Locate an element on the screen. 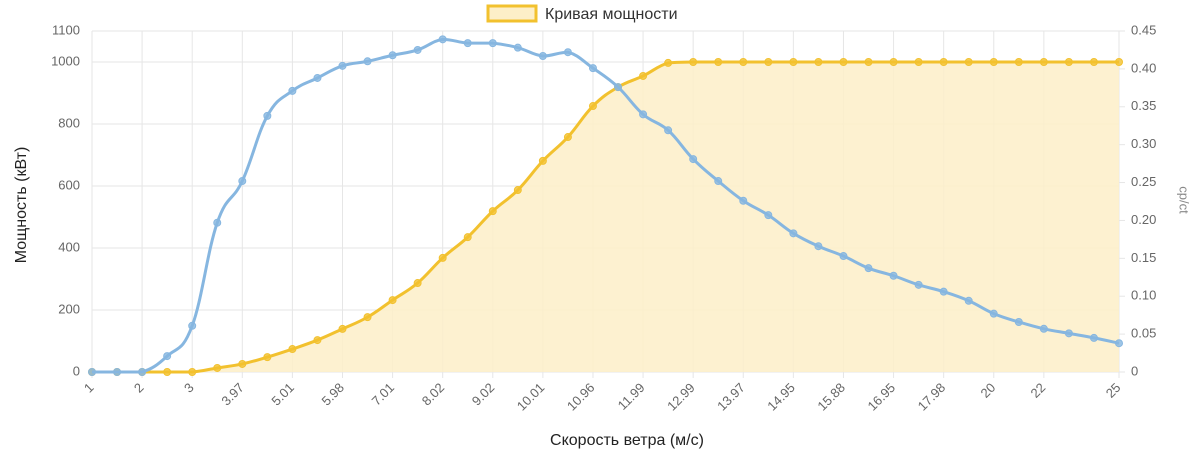  x-tick-label: 2 is located at coordinates (139, 388).